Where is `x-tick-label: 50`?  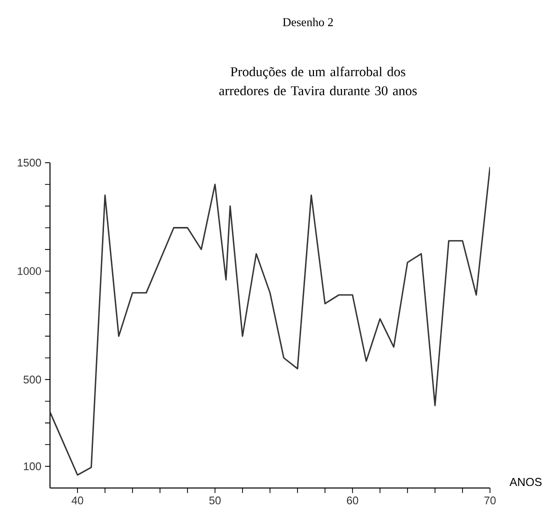
x-tick-label: 50 is located at coordinates (215, 500).